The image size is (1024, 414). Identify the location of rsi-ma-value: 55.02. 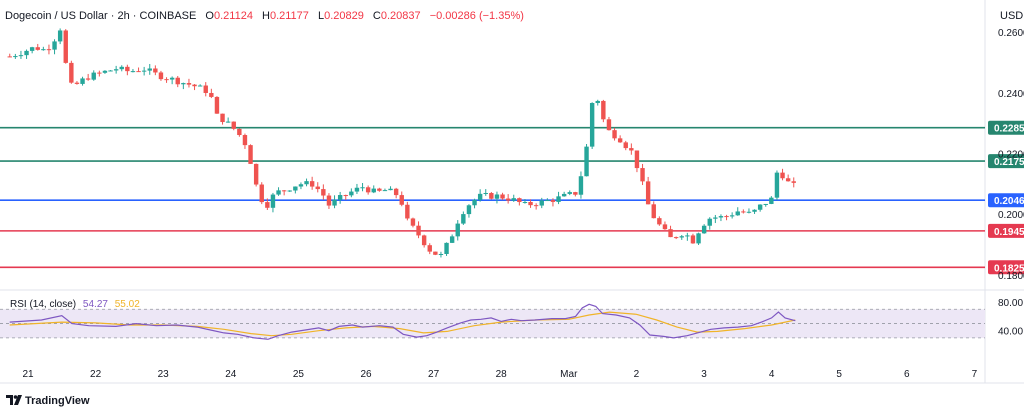
(127, 304).